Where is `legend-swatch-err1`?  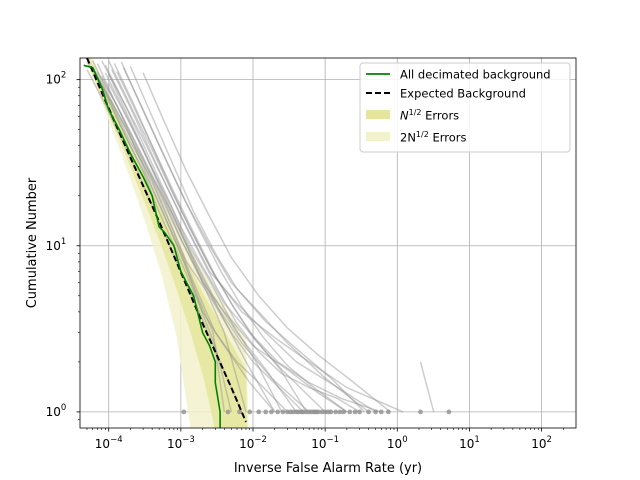
legend-swatch-err1 is located at coordinates (378, 114).